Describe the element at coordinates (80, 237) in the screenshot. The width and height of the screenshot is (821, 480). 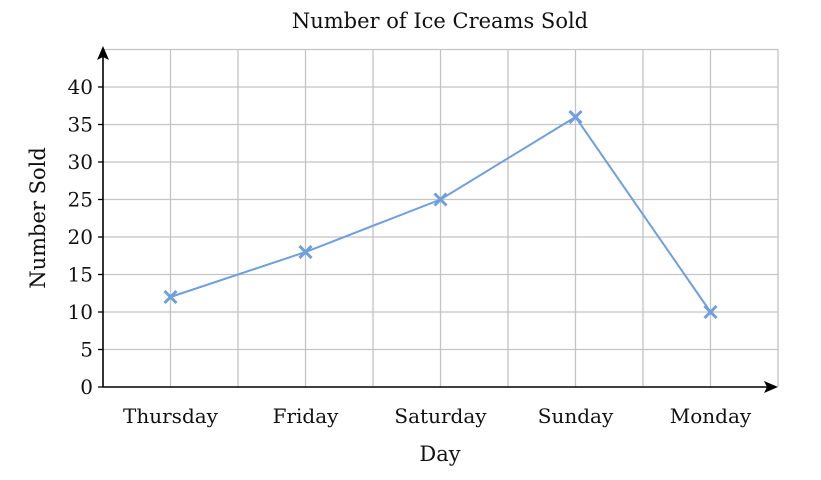
I see `y-tick-label: 20` at that location.